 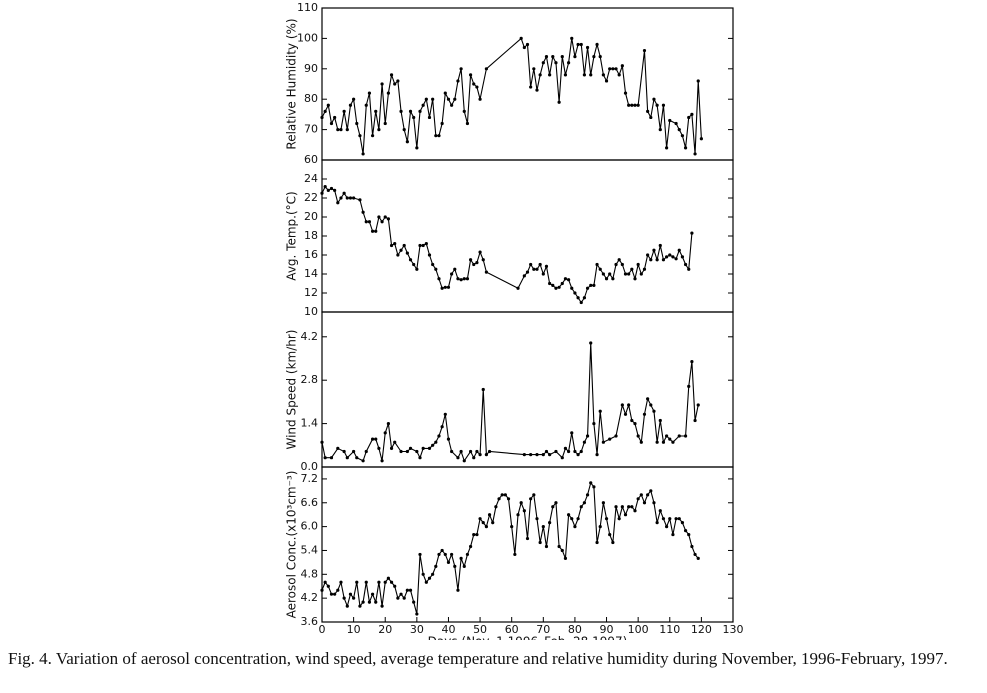 I want to click on x-tick-label: 50, so click(x=480, y=629).